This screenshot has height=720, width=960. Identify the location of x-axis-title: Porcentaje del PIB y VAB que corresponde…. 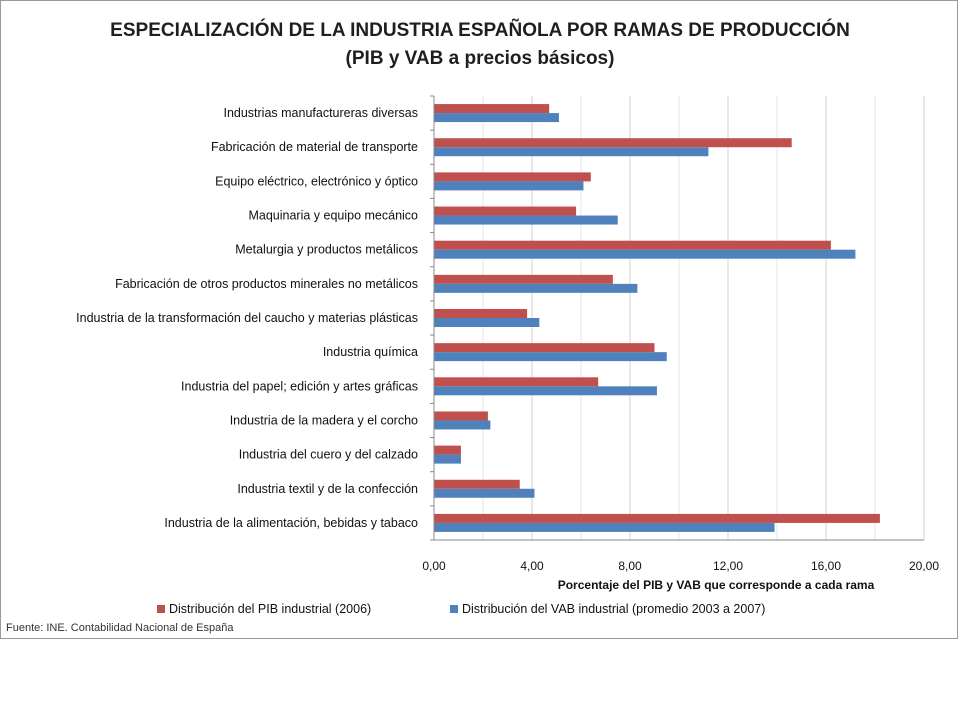
(716, 585).